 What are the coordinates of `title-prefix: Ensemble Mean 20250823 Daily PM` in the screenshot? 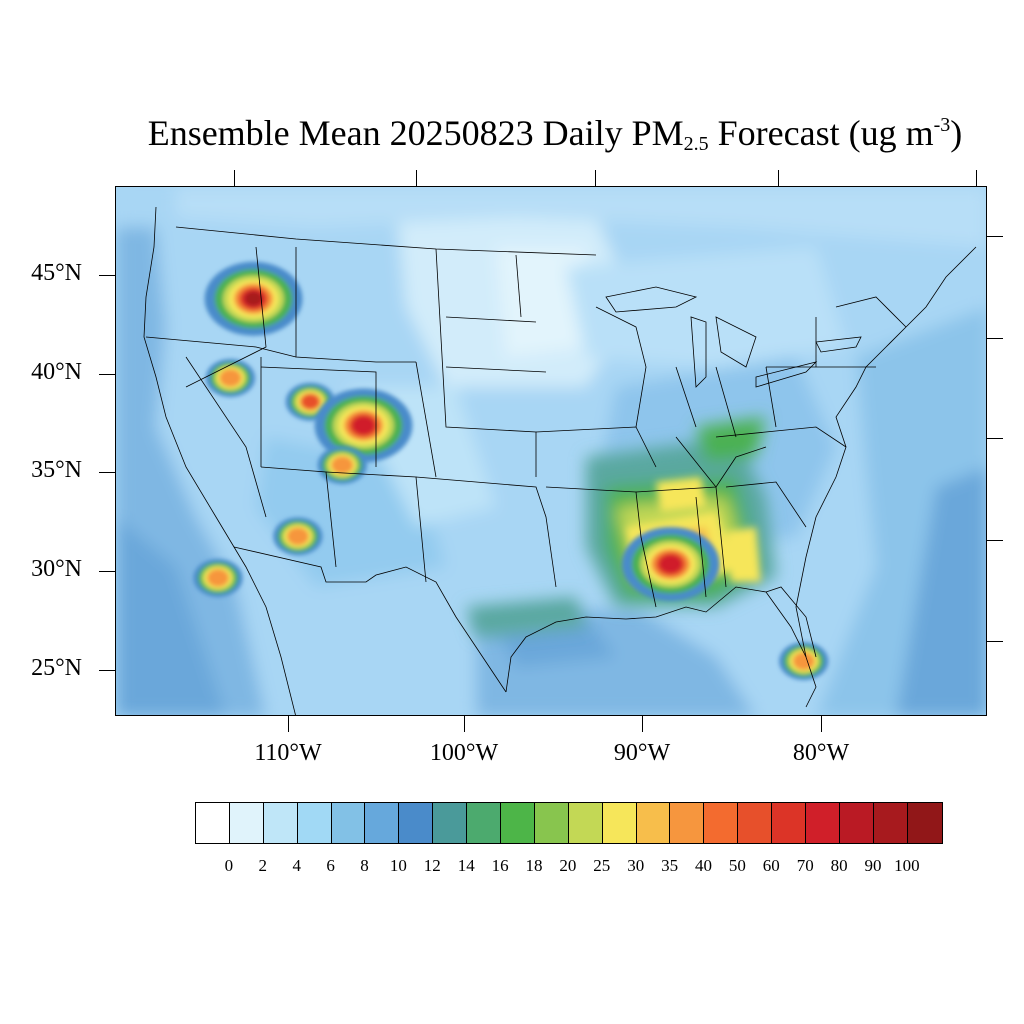 It's located at (415, 133).